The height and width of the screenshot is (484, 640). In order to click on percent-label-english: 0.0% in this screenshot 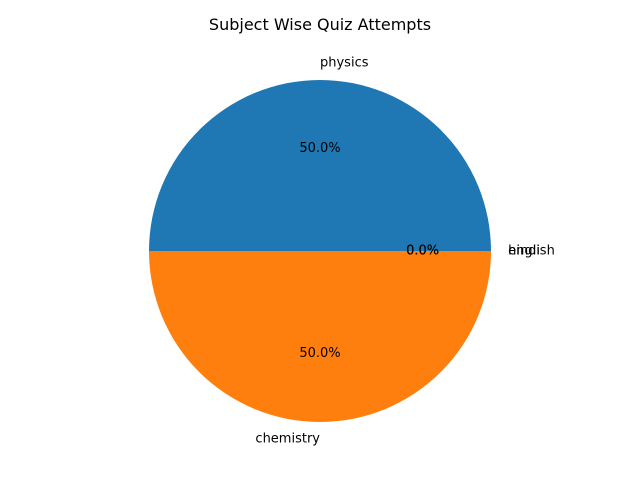, I will do `click(422, 251)`.